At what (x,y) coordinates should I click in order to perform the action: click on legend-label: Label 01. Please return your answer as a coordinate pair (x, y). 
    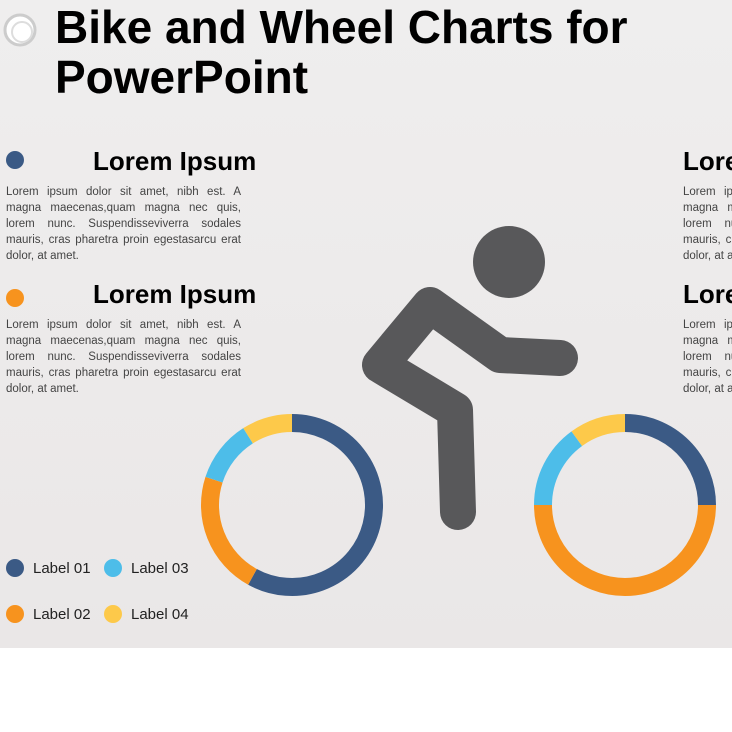
    Looking at the image, I should click on (62, 568).